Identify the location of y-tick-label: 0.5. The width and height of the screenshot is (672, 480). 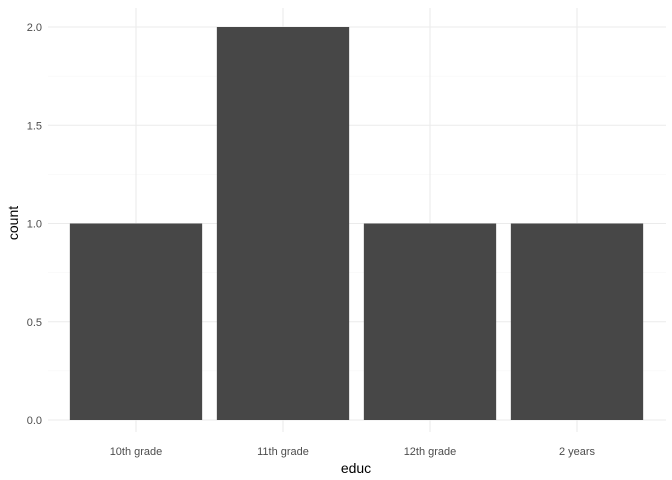
(34, 323).